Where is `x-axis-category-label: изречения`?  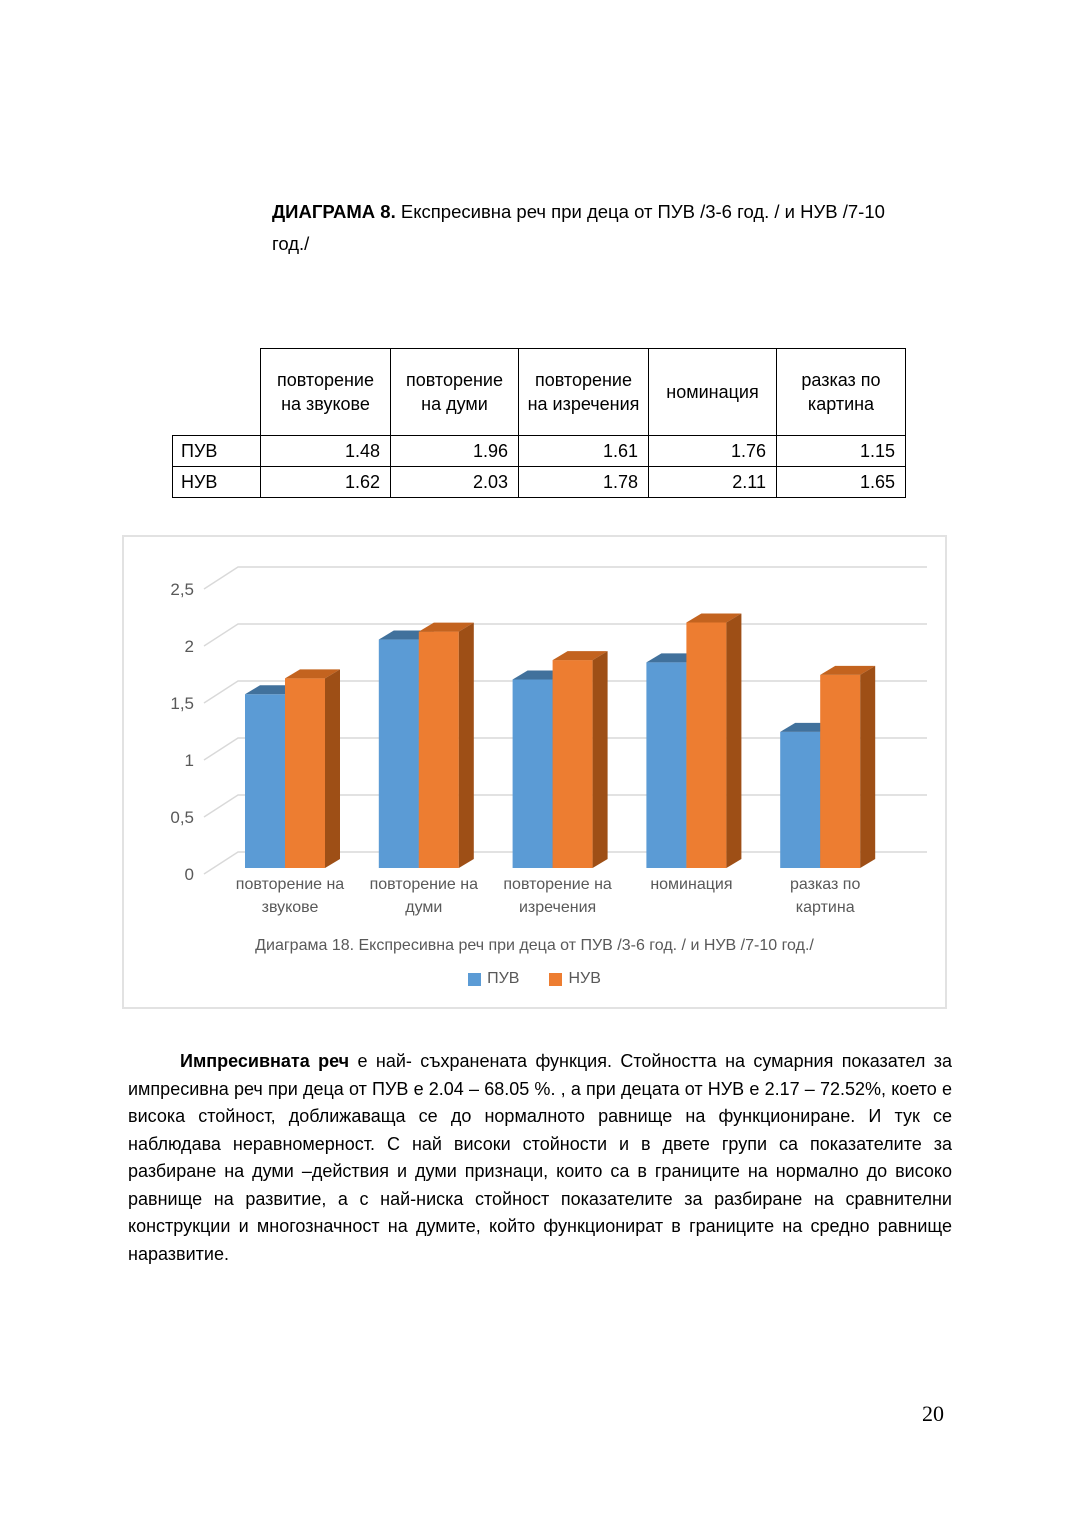
x-axis-category-label: изречения is located at coordinates (557, 907).